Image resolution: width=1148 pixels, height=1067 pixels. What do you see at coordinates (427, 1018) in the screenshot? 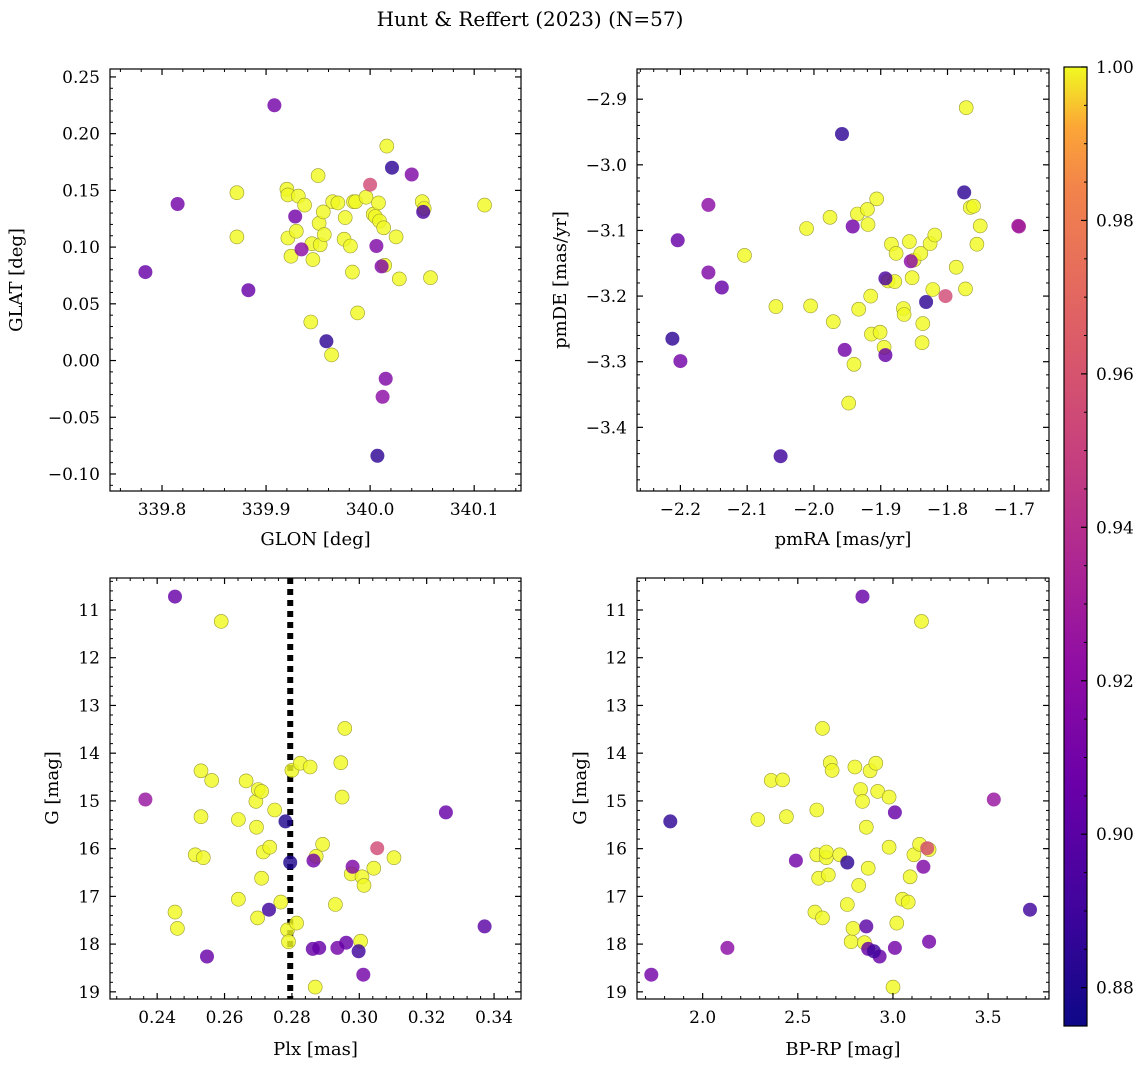
I see `x-tick-label: 0.32` at bounding box center [427, 1018].